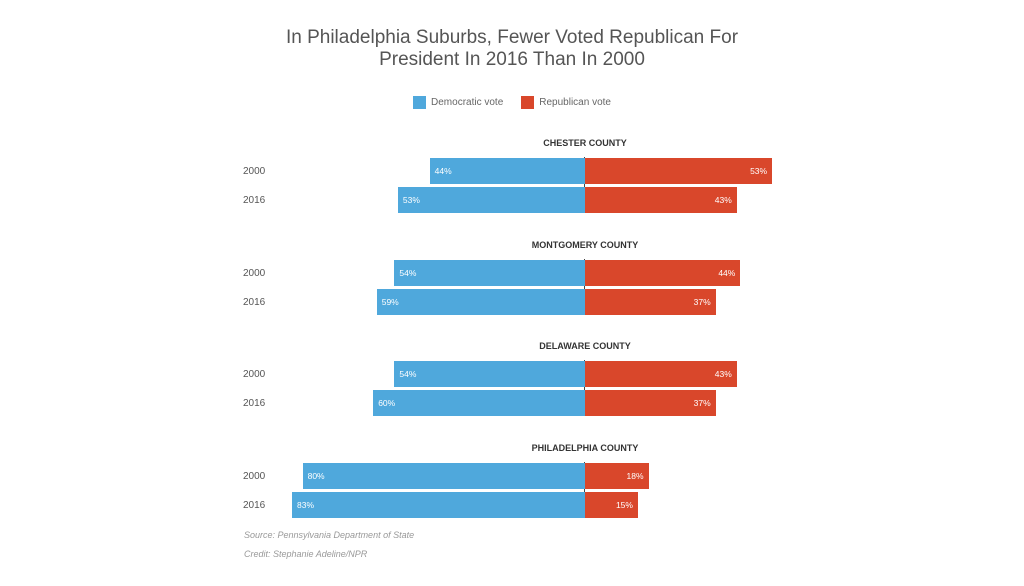  What do you see at coordinates (585, 143) in the screenshot?
I see `group-title: CHESTER COUNTY` at bounding box center [585, 143].